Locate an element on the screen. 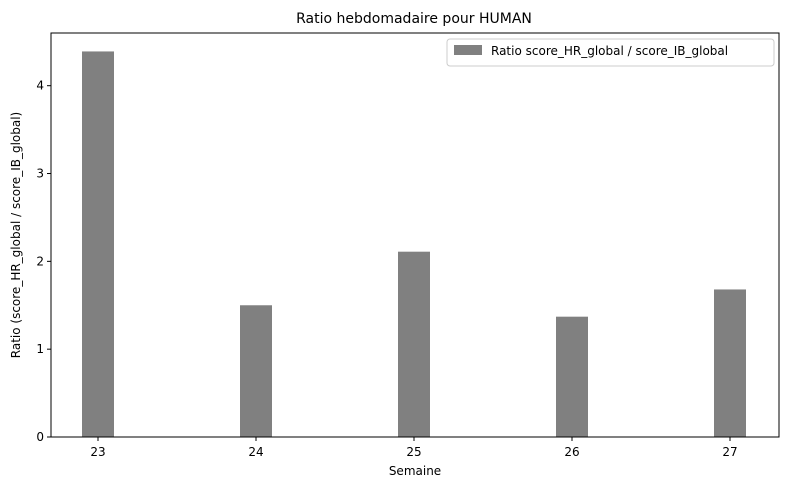 The width and height of the screenshot is (790, 490). x-tick-label: 26 is located at coordinates (571, 452).